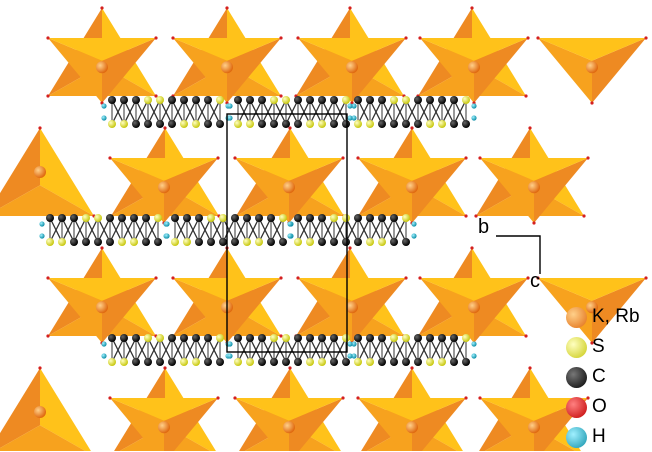 The height and width of the screenshot is (452, 652). What do you see at coordinates (535, 281) in the screenshot?
I see `axis-label-c: c` at bounding box center [535, 281].